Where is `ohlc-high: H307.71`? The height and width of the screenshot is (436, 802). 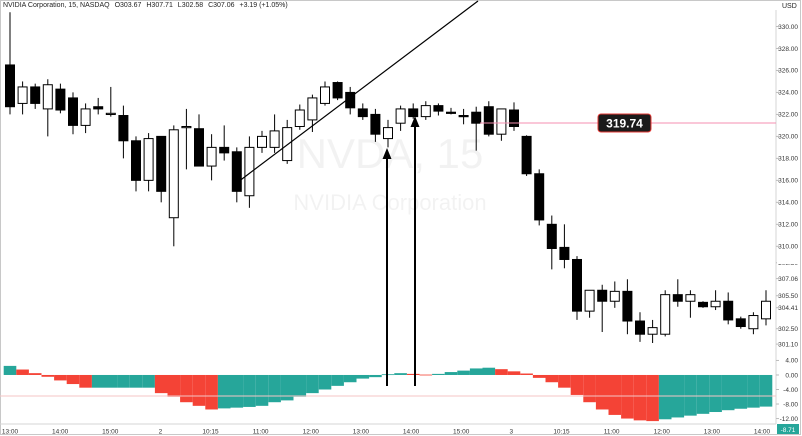
ohlc-high: H307.71 is located at coordinates (159, 5).